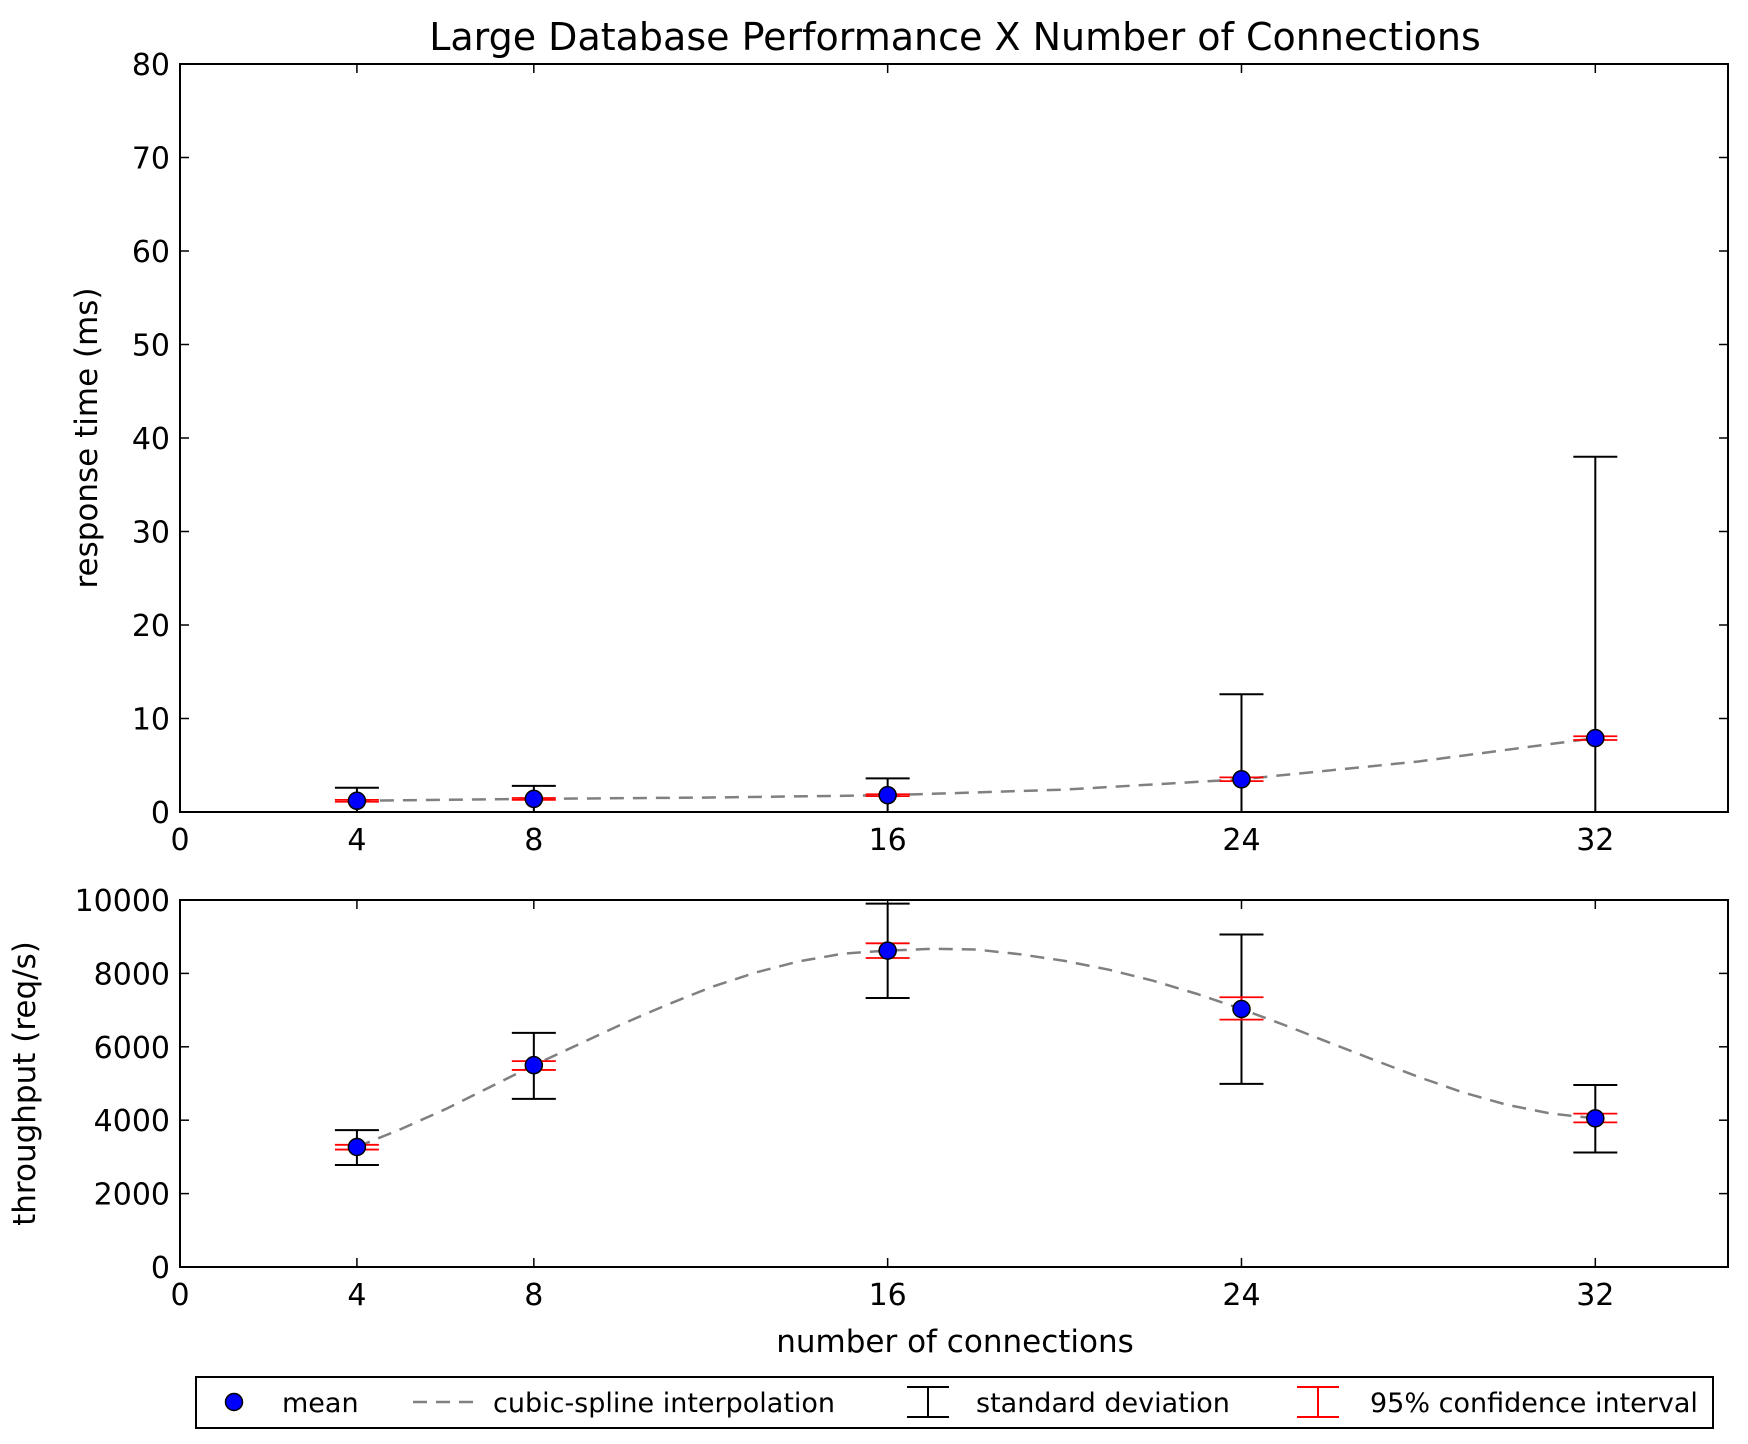  I want to click on legend-mean-marker, so click(234, 1402).